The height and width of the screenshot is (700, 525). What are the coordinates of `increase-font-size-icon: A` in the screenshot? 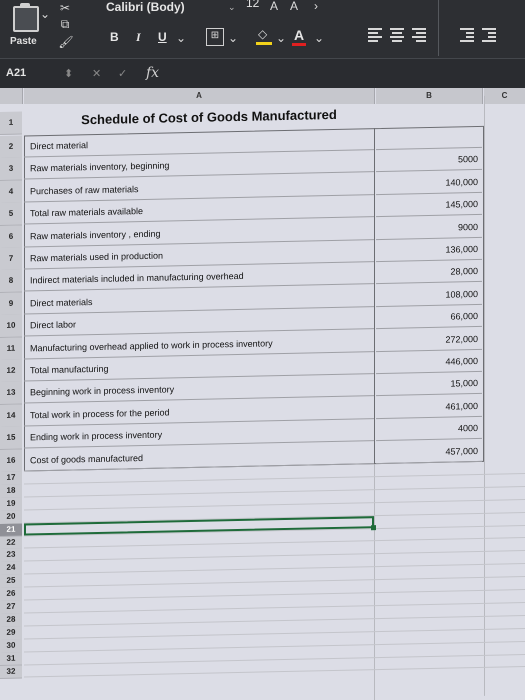 It's located at (274, 6).